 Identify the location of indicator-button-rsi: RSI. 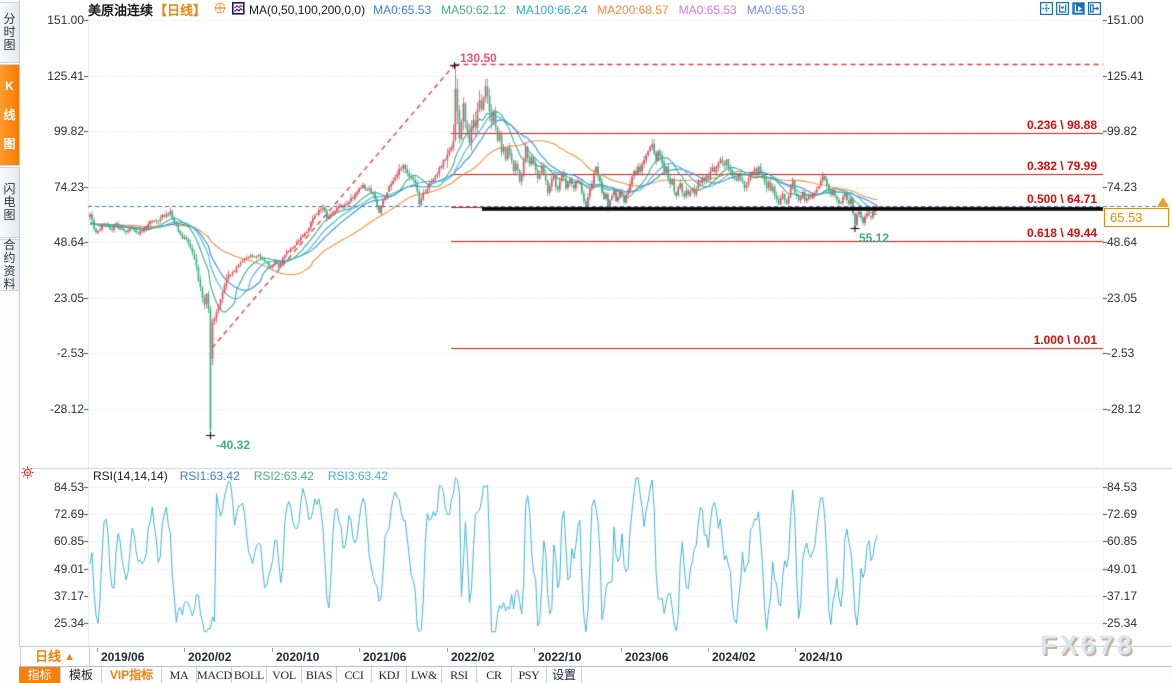
(459, 675).